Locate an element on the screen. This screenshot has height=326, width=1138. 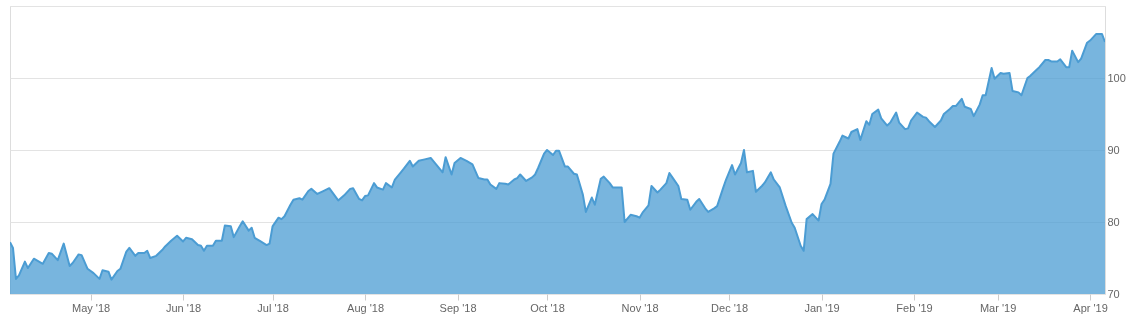
y-tick-label: 100 is located at coordinates (1116, 77).